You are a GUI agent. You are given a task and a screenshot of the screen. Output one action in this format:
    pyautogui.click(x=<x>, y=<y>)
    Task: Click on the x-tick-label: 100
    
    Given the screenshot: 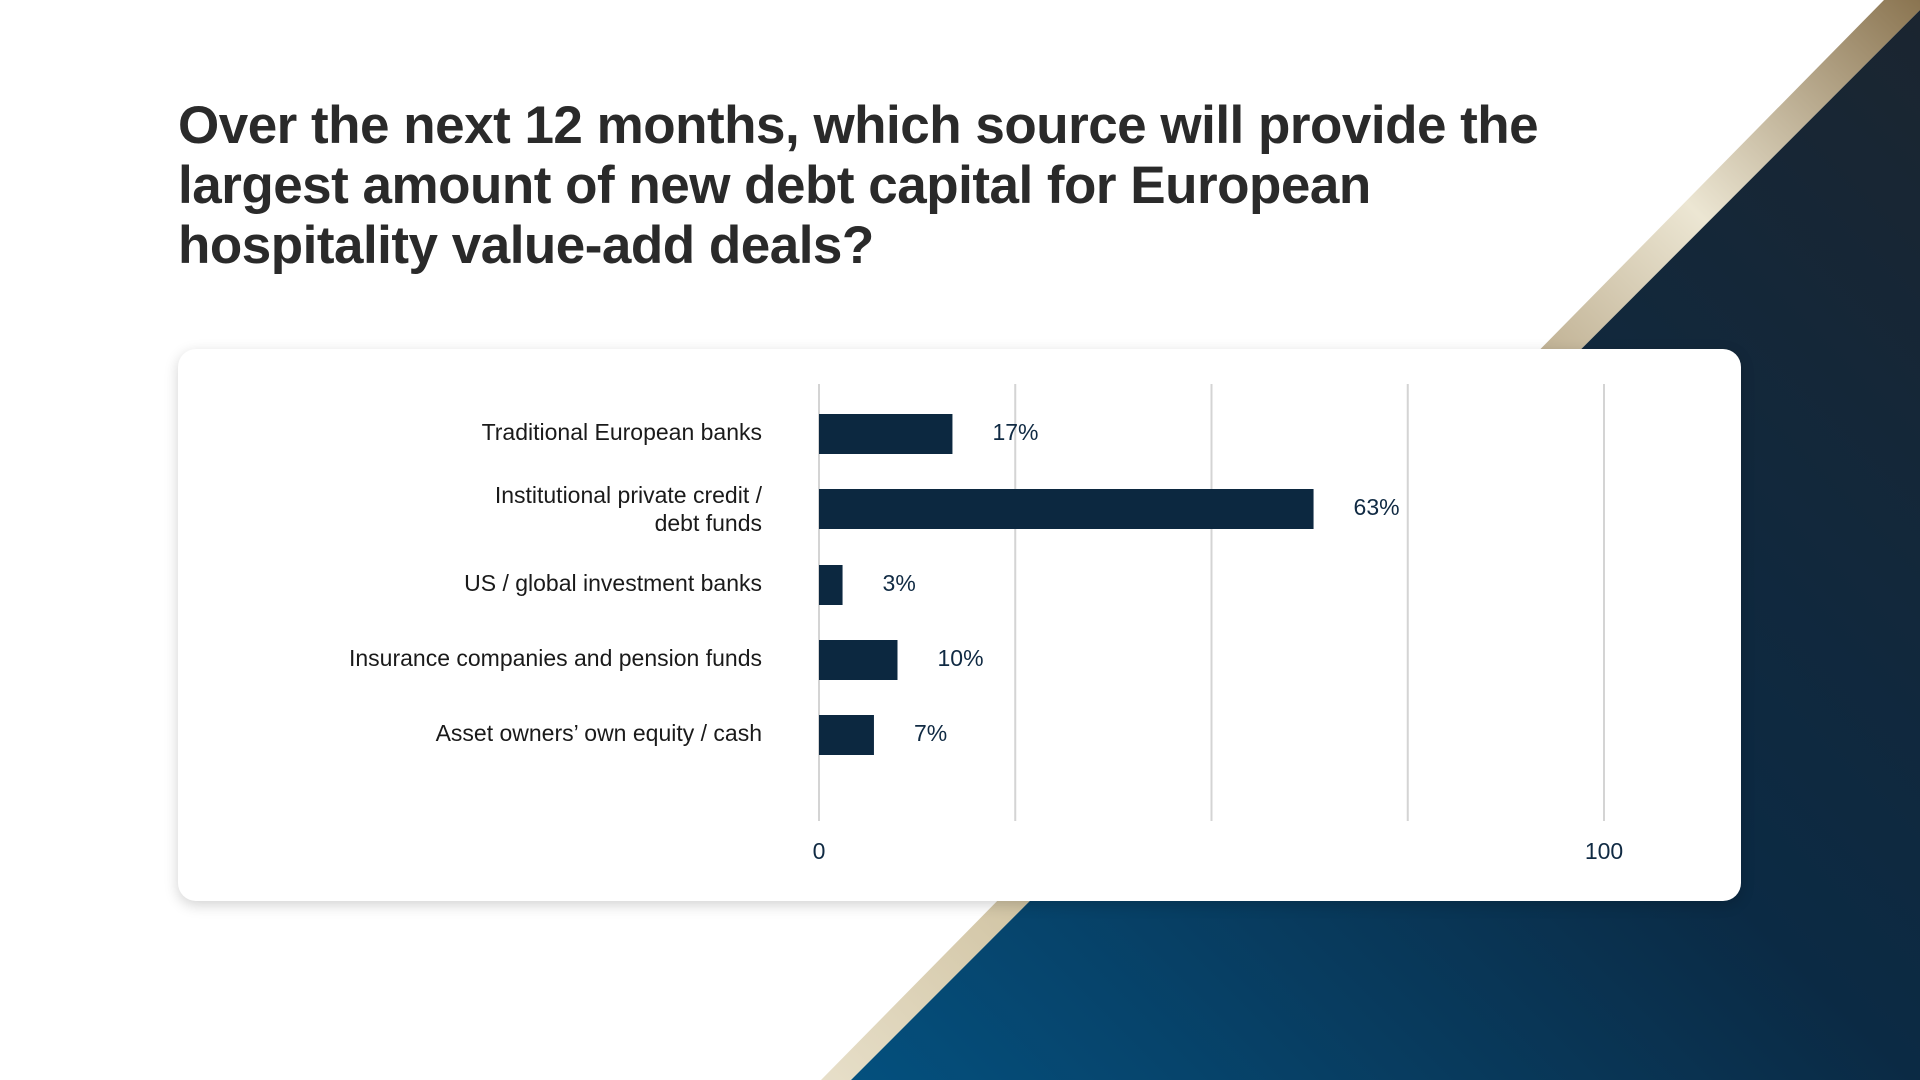 What is the action you would take?
    pyautogui.click(x=1604, y=851)
    